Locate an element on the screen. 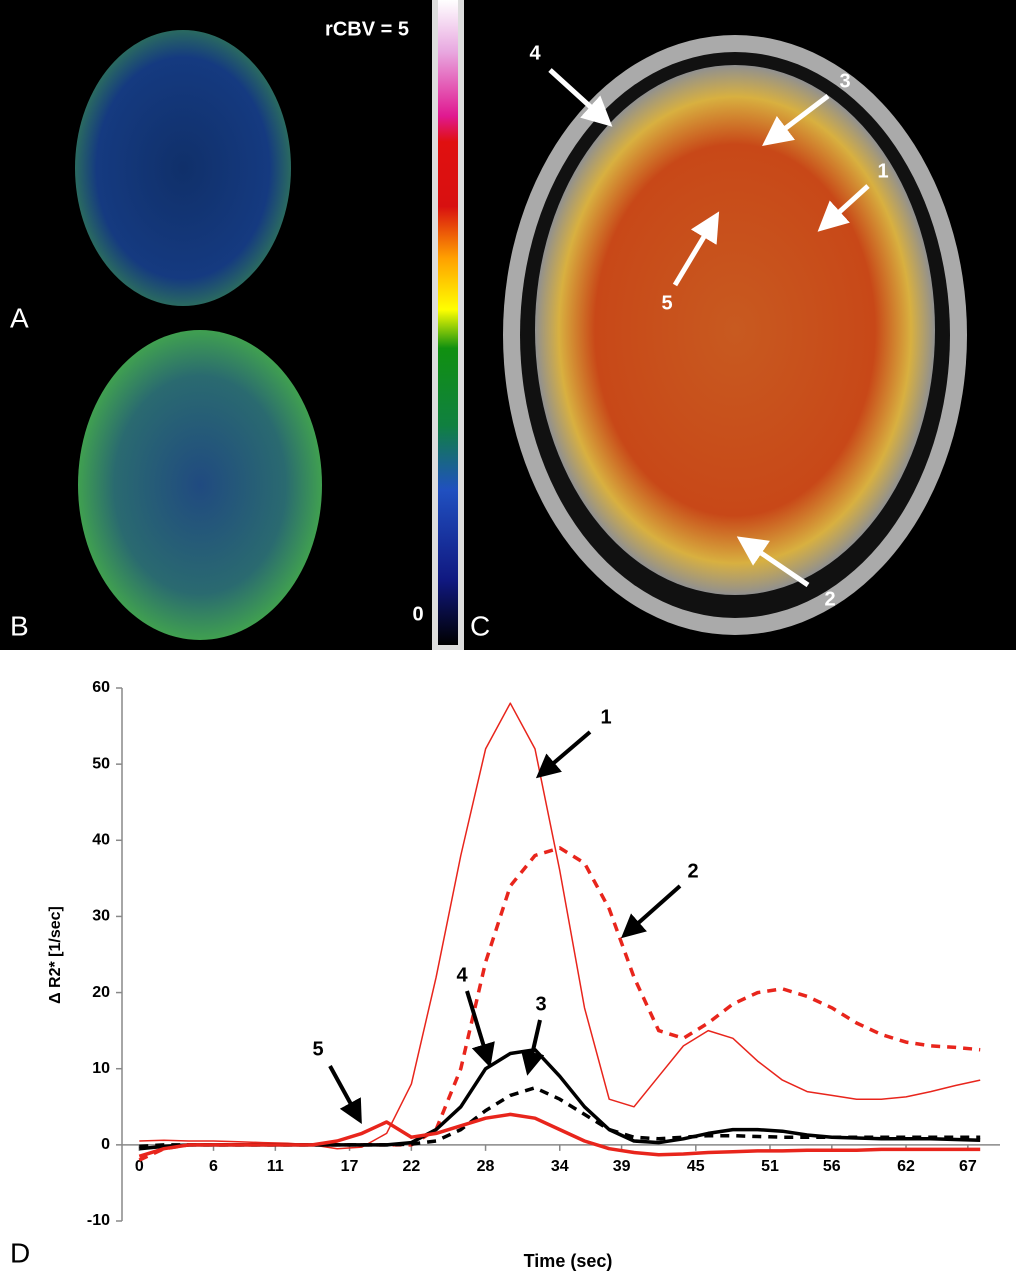 The width and height of the screenshot is (1016, 1280). series-label: 5 is located at coordinates (317, 1049).